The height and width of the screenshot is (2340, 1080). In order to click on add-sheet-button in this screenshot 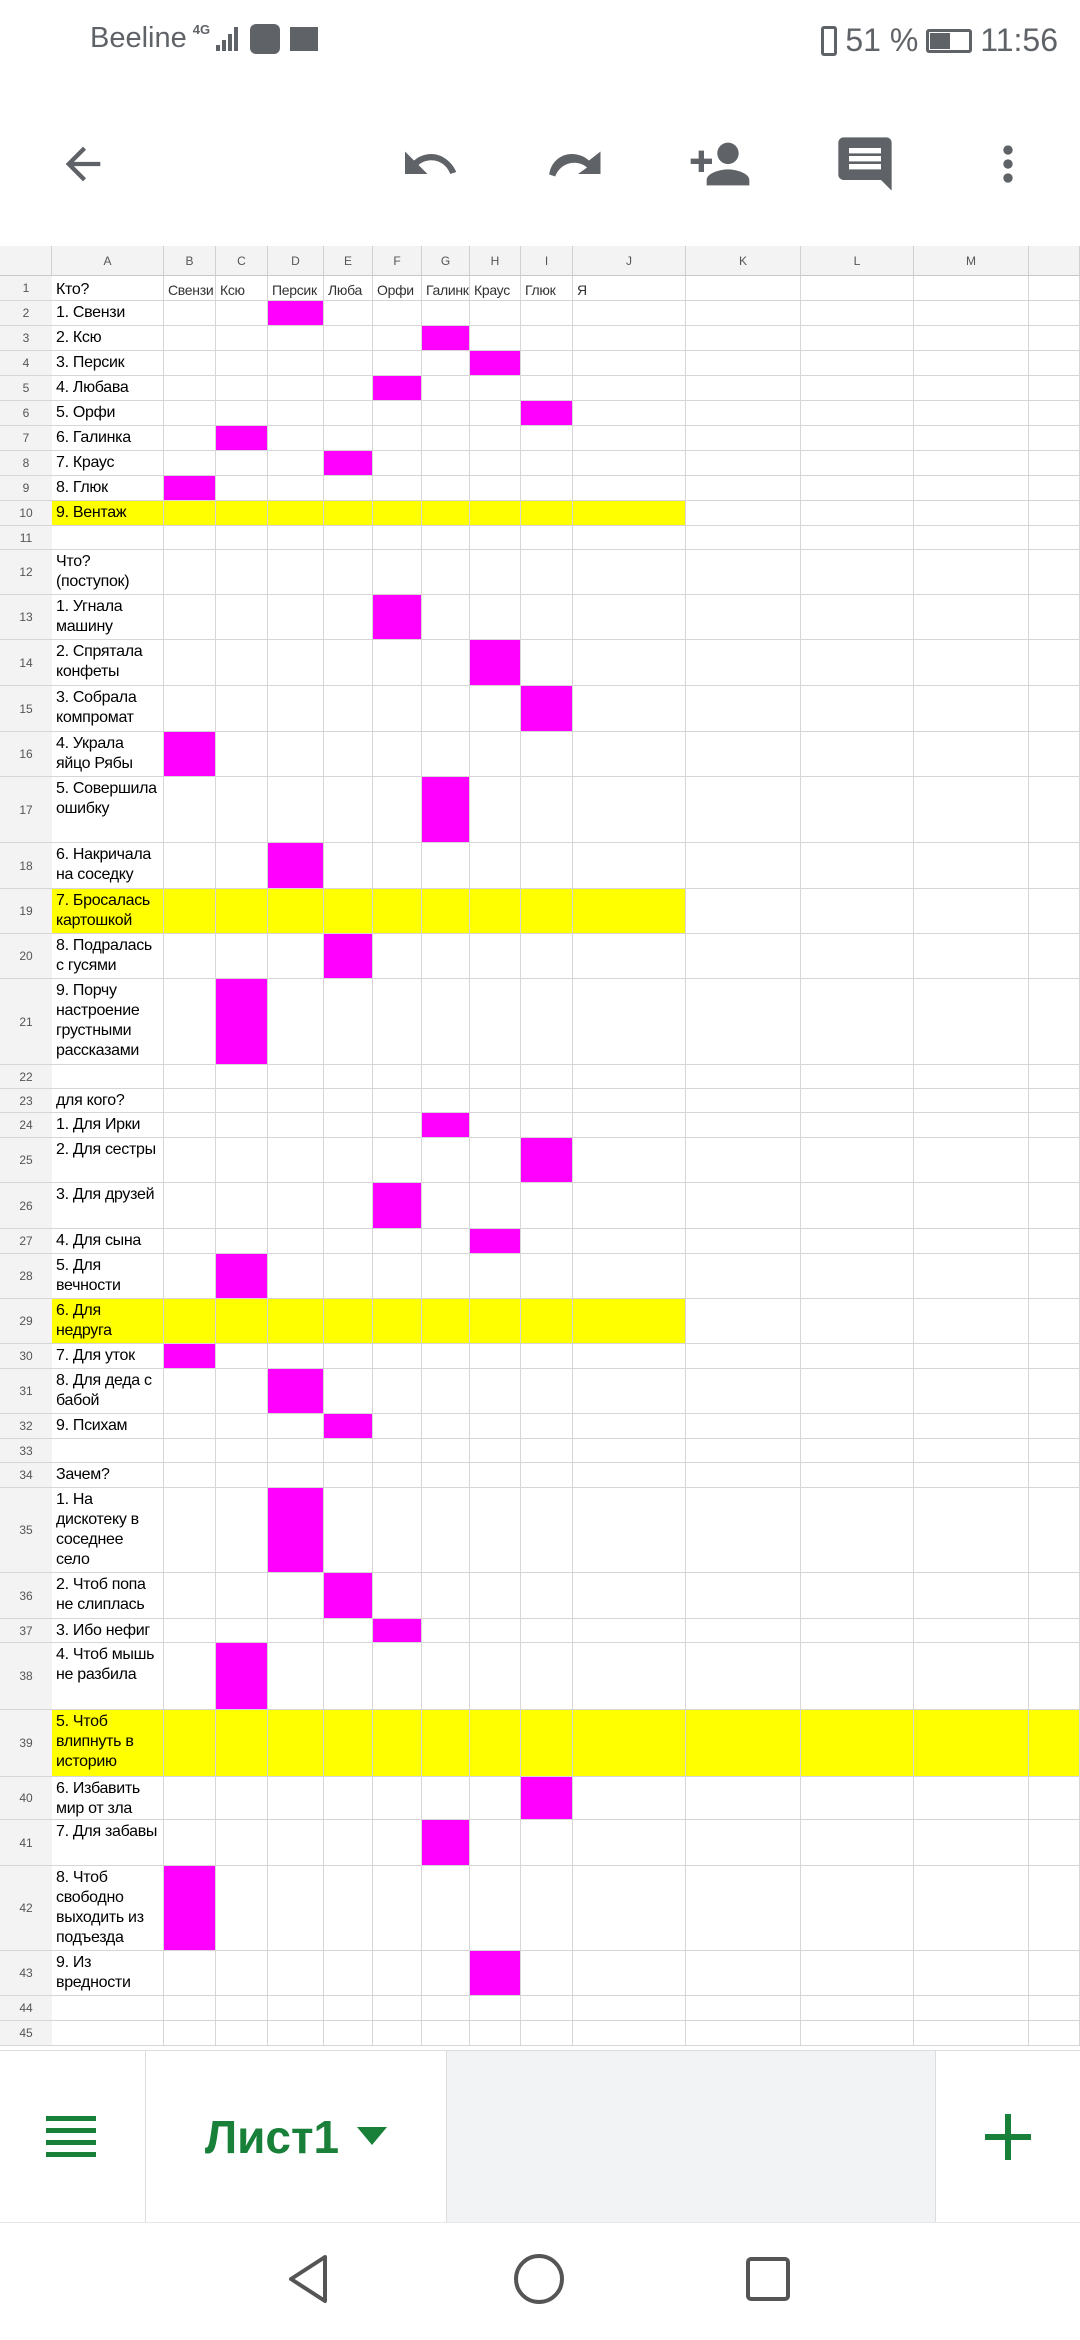, I will do `click(1007, 2137)`.